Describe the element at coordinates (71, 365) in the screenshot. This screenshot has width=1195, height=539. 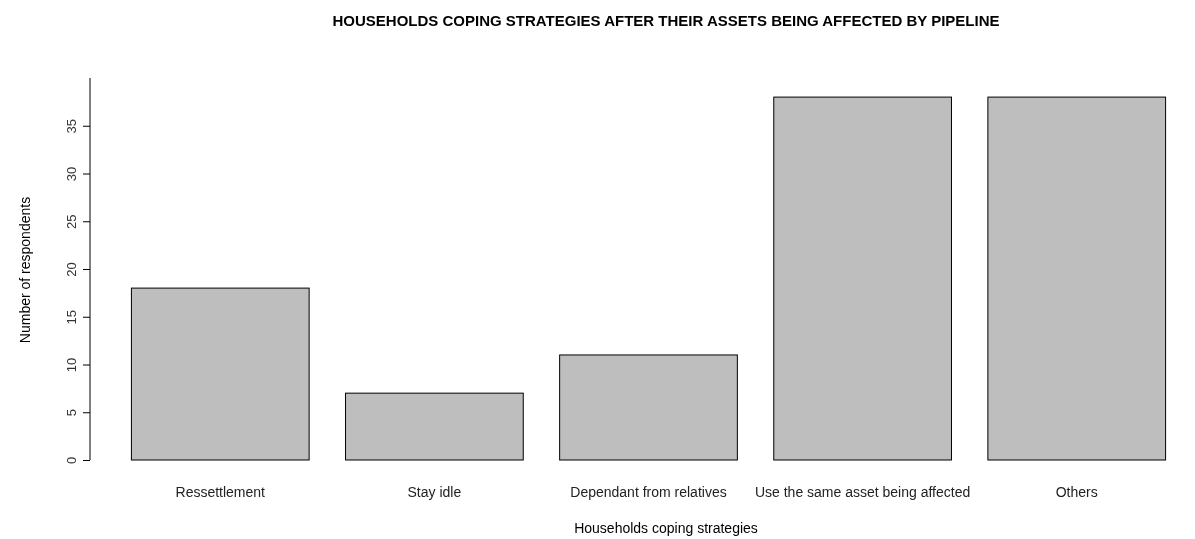
I see `y-tick-label: 10` at that location.